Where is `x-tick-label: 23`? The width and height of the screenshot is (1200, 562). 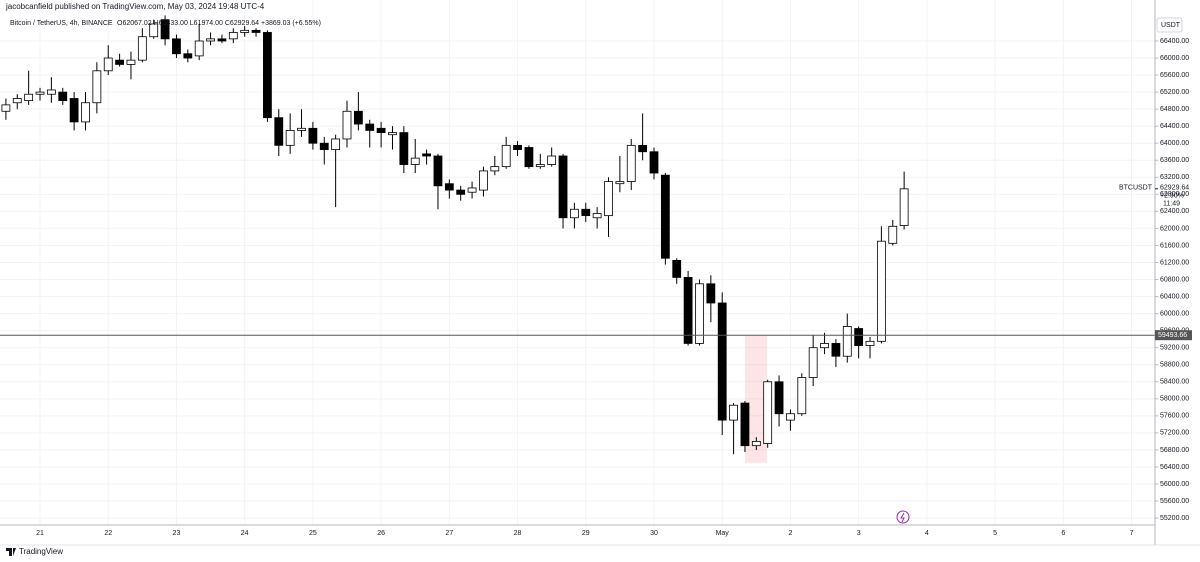 x-tick-label: 23 is located at coordinates (177, 533).